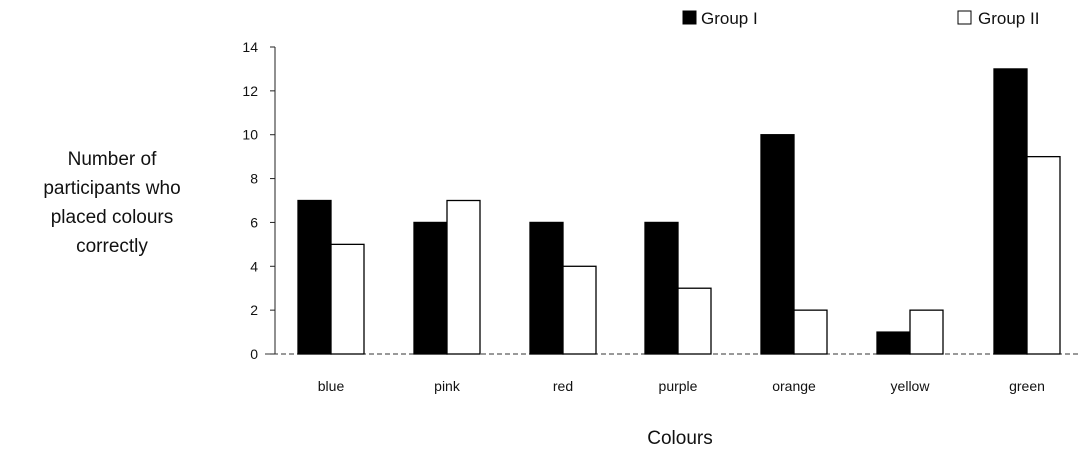 The image size is (1079, 452). Describe the element at coordinates (250, 135) in the screenshot. I see `y-tick-label: 10` at that location.